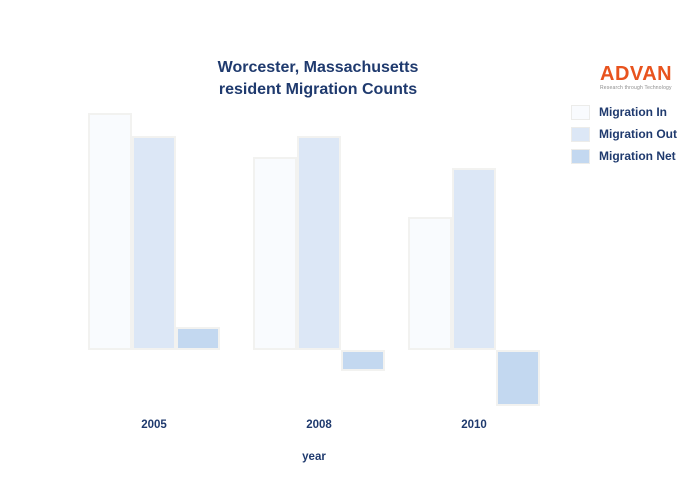 The width and height of the screenshot is (700, 500). I want to click on legend-swatch-migration-in, so click(580, 112).